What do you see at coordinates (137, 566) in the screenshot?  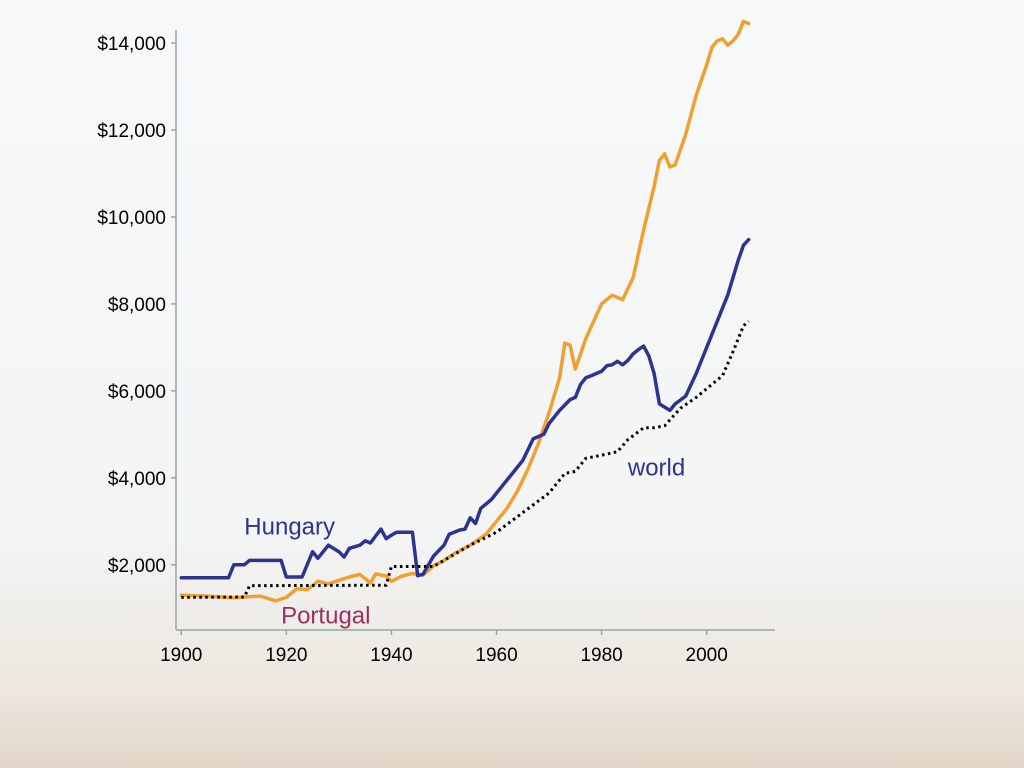 I see `y-tick-label: $2,000` at bounding box center [137, 566].